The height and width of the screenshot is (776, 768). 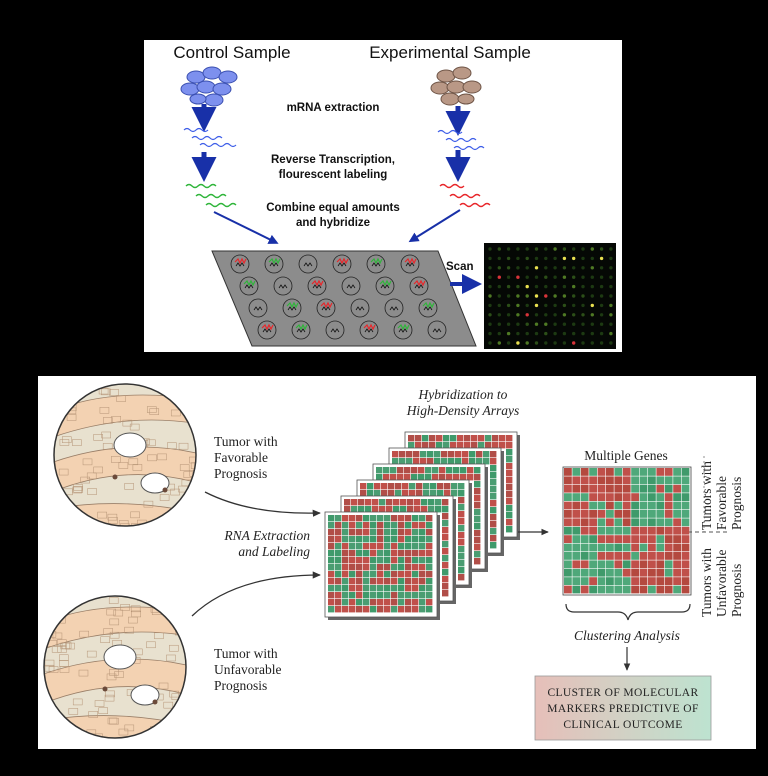 What do you see at coordinates (706, 495) in the screenshot?
I see `side-favorable-line1: Tumors with` at bounding box center [706, 495].